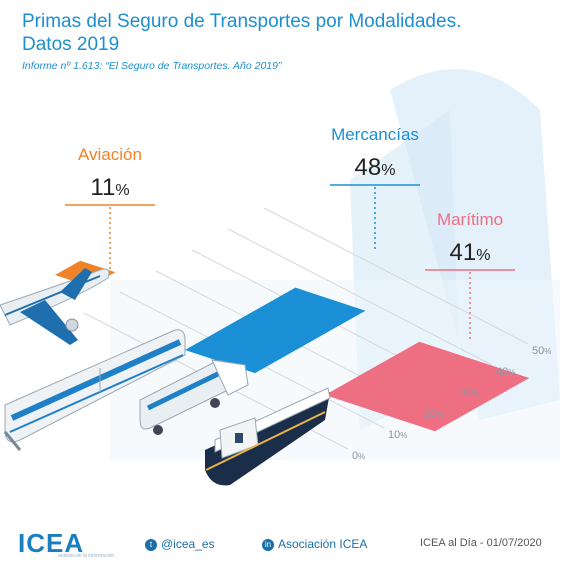 Image resolution: width=567 pixels, height=567 pixels. I want to click on ship-icon, so click(268, 436).